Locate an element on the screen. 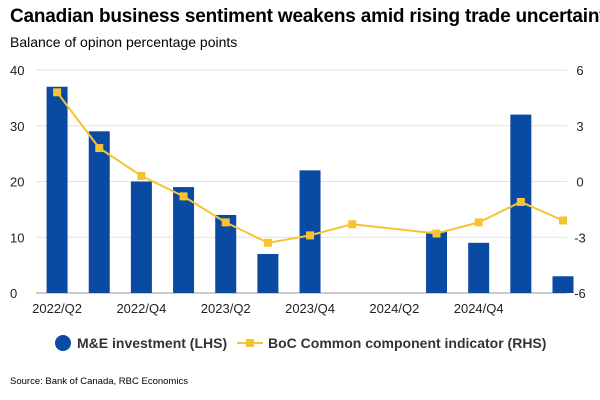 Image resolution: width=600 pixels, height=400 pixels. right-axis-tick-label: -6 is located at coordinates (580, 293).